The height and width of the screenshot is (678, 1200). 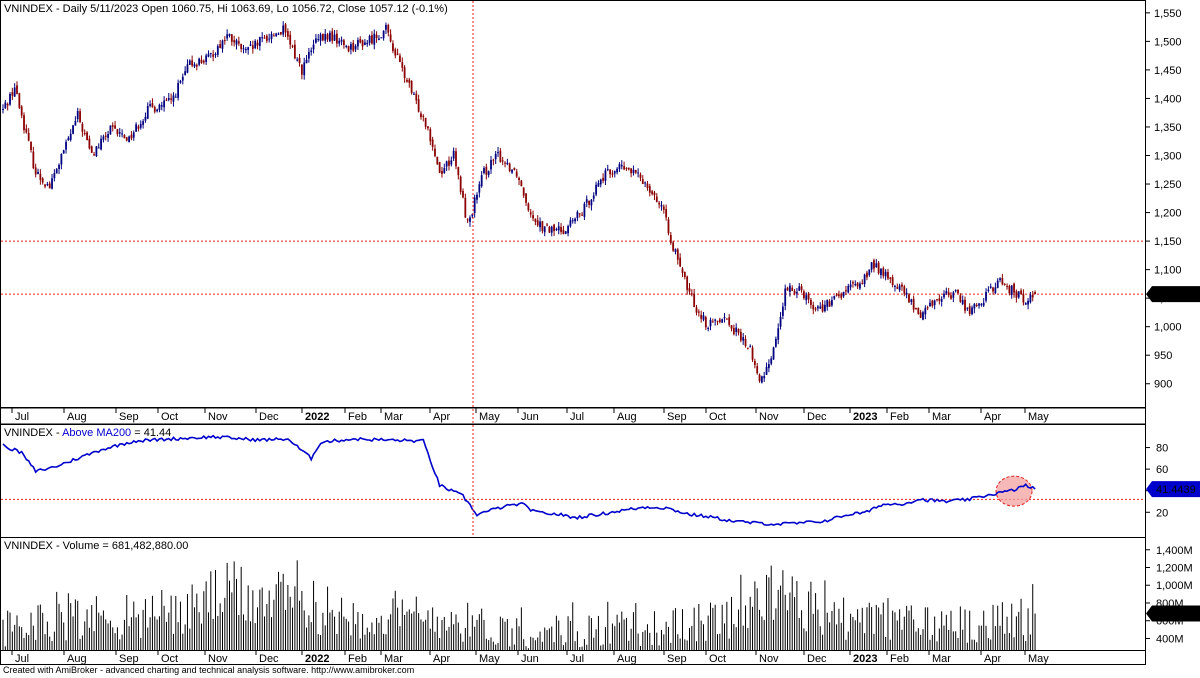 What do you see at coordinates (1173, 613) in the screenshot?
I see `volume-last-value-marker: 681,482,8` at bounding box center [1173, 613].